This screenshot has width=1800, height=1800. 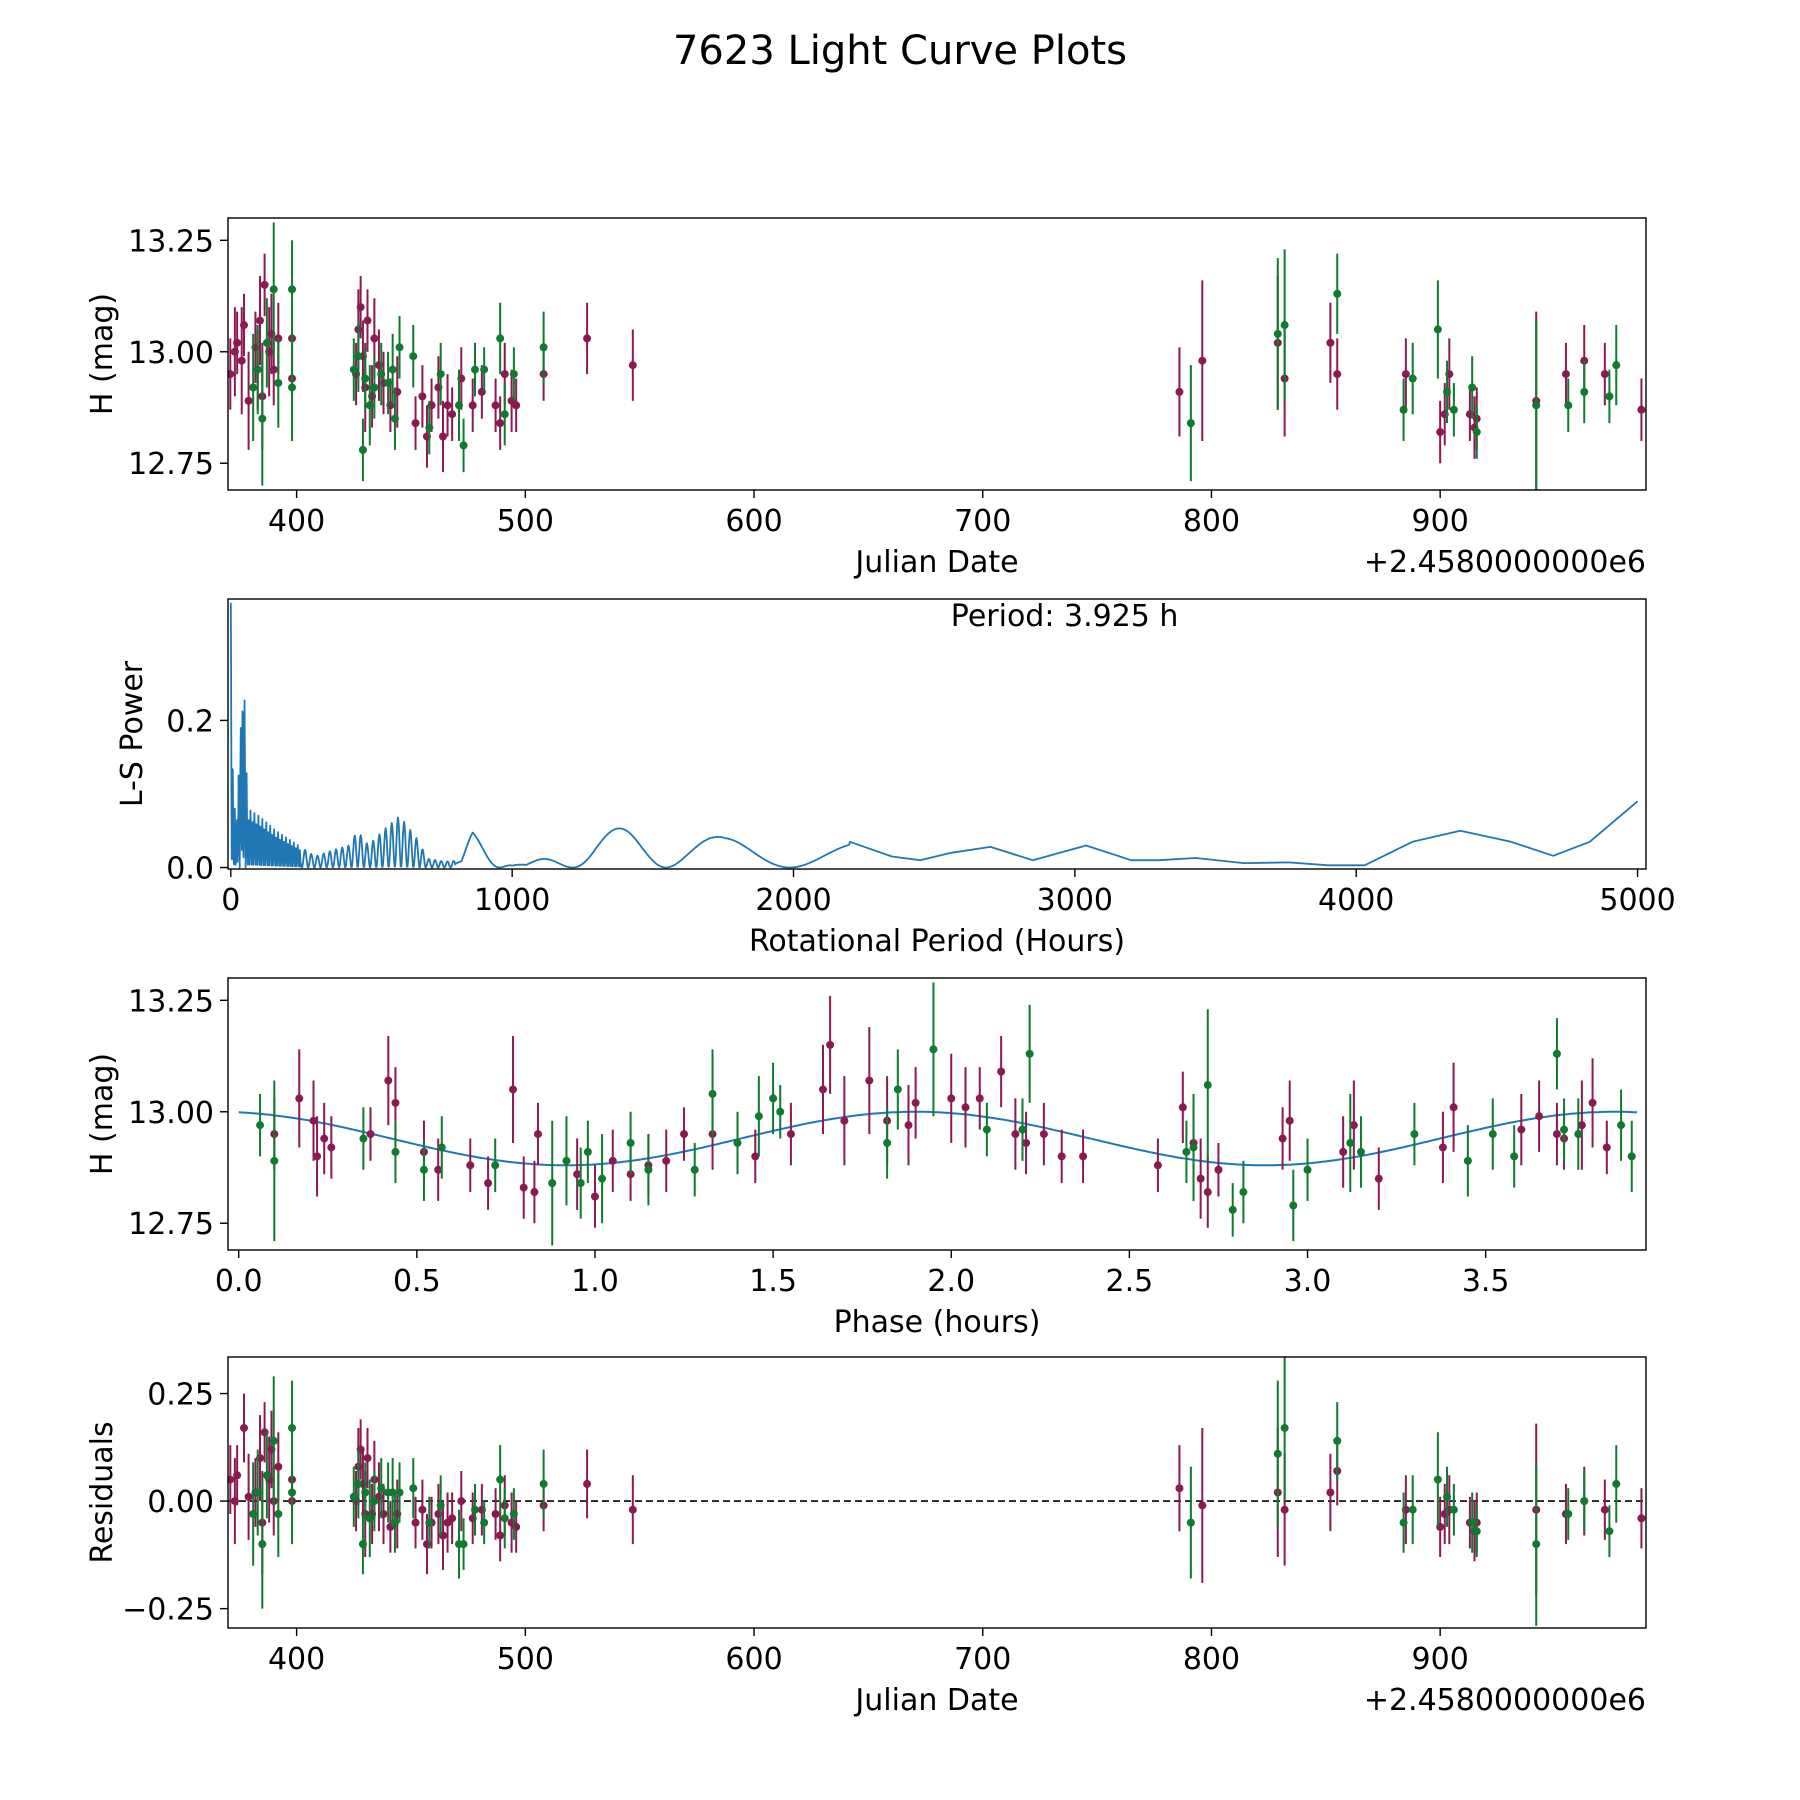 I want to click on x-tick-label: 5000, so click(x=1637, y=900).